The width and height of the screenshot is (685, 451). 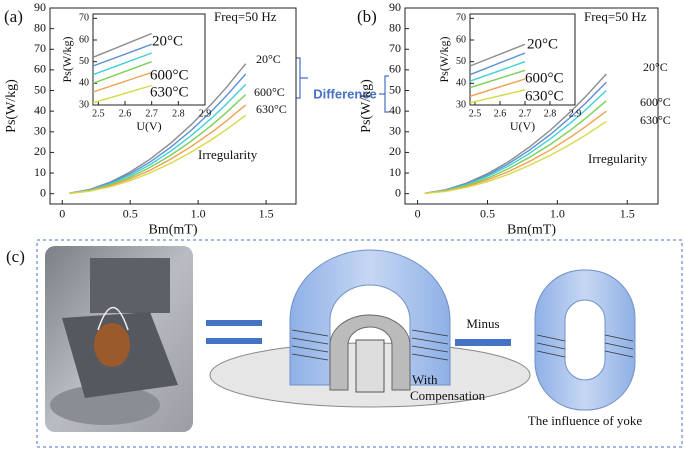 What do you see at coordinates (585, 340) in the screenshot?
I see `yoke-ring` at bounding box center [585, 340].